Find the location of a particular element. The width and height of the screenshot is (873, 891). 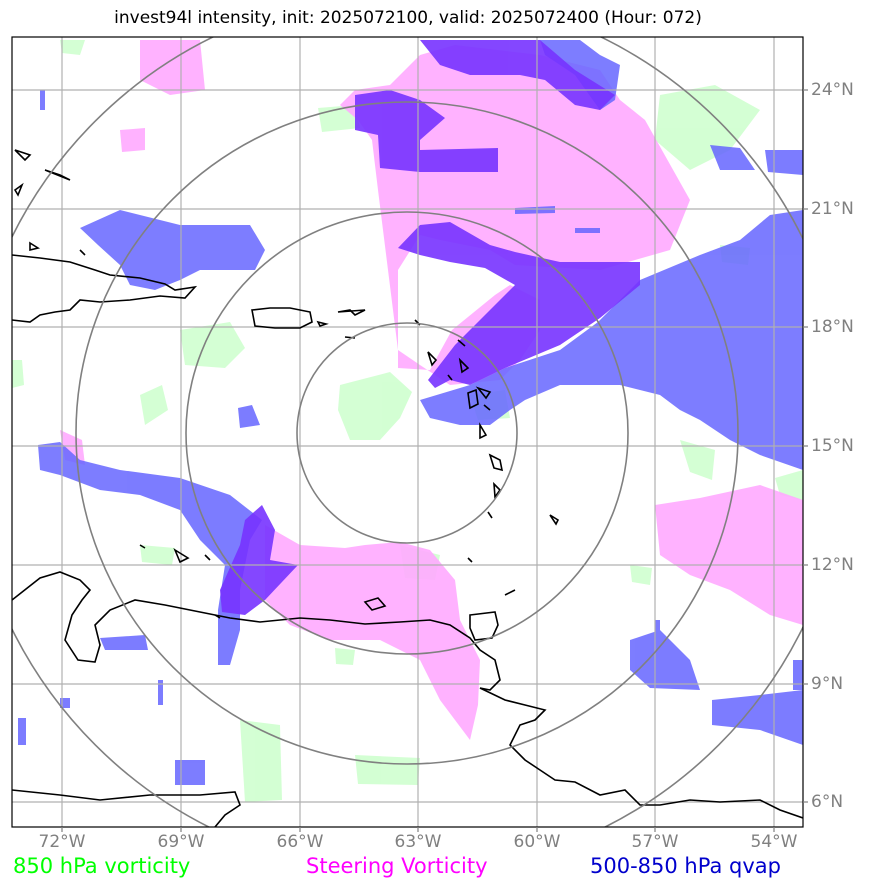

lon-label-60w: 60°W is located at coordinates (537, 842).